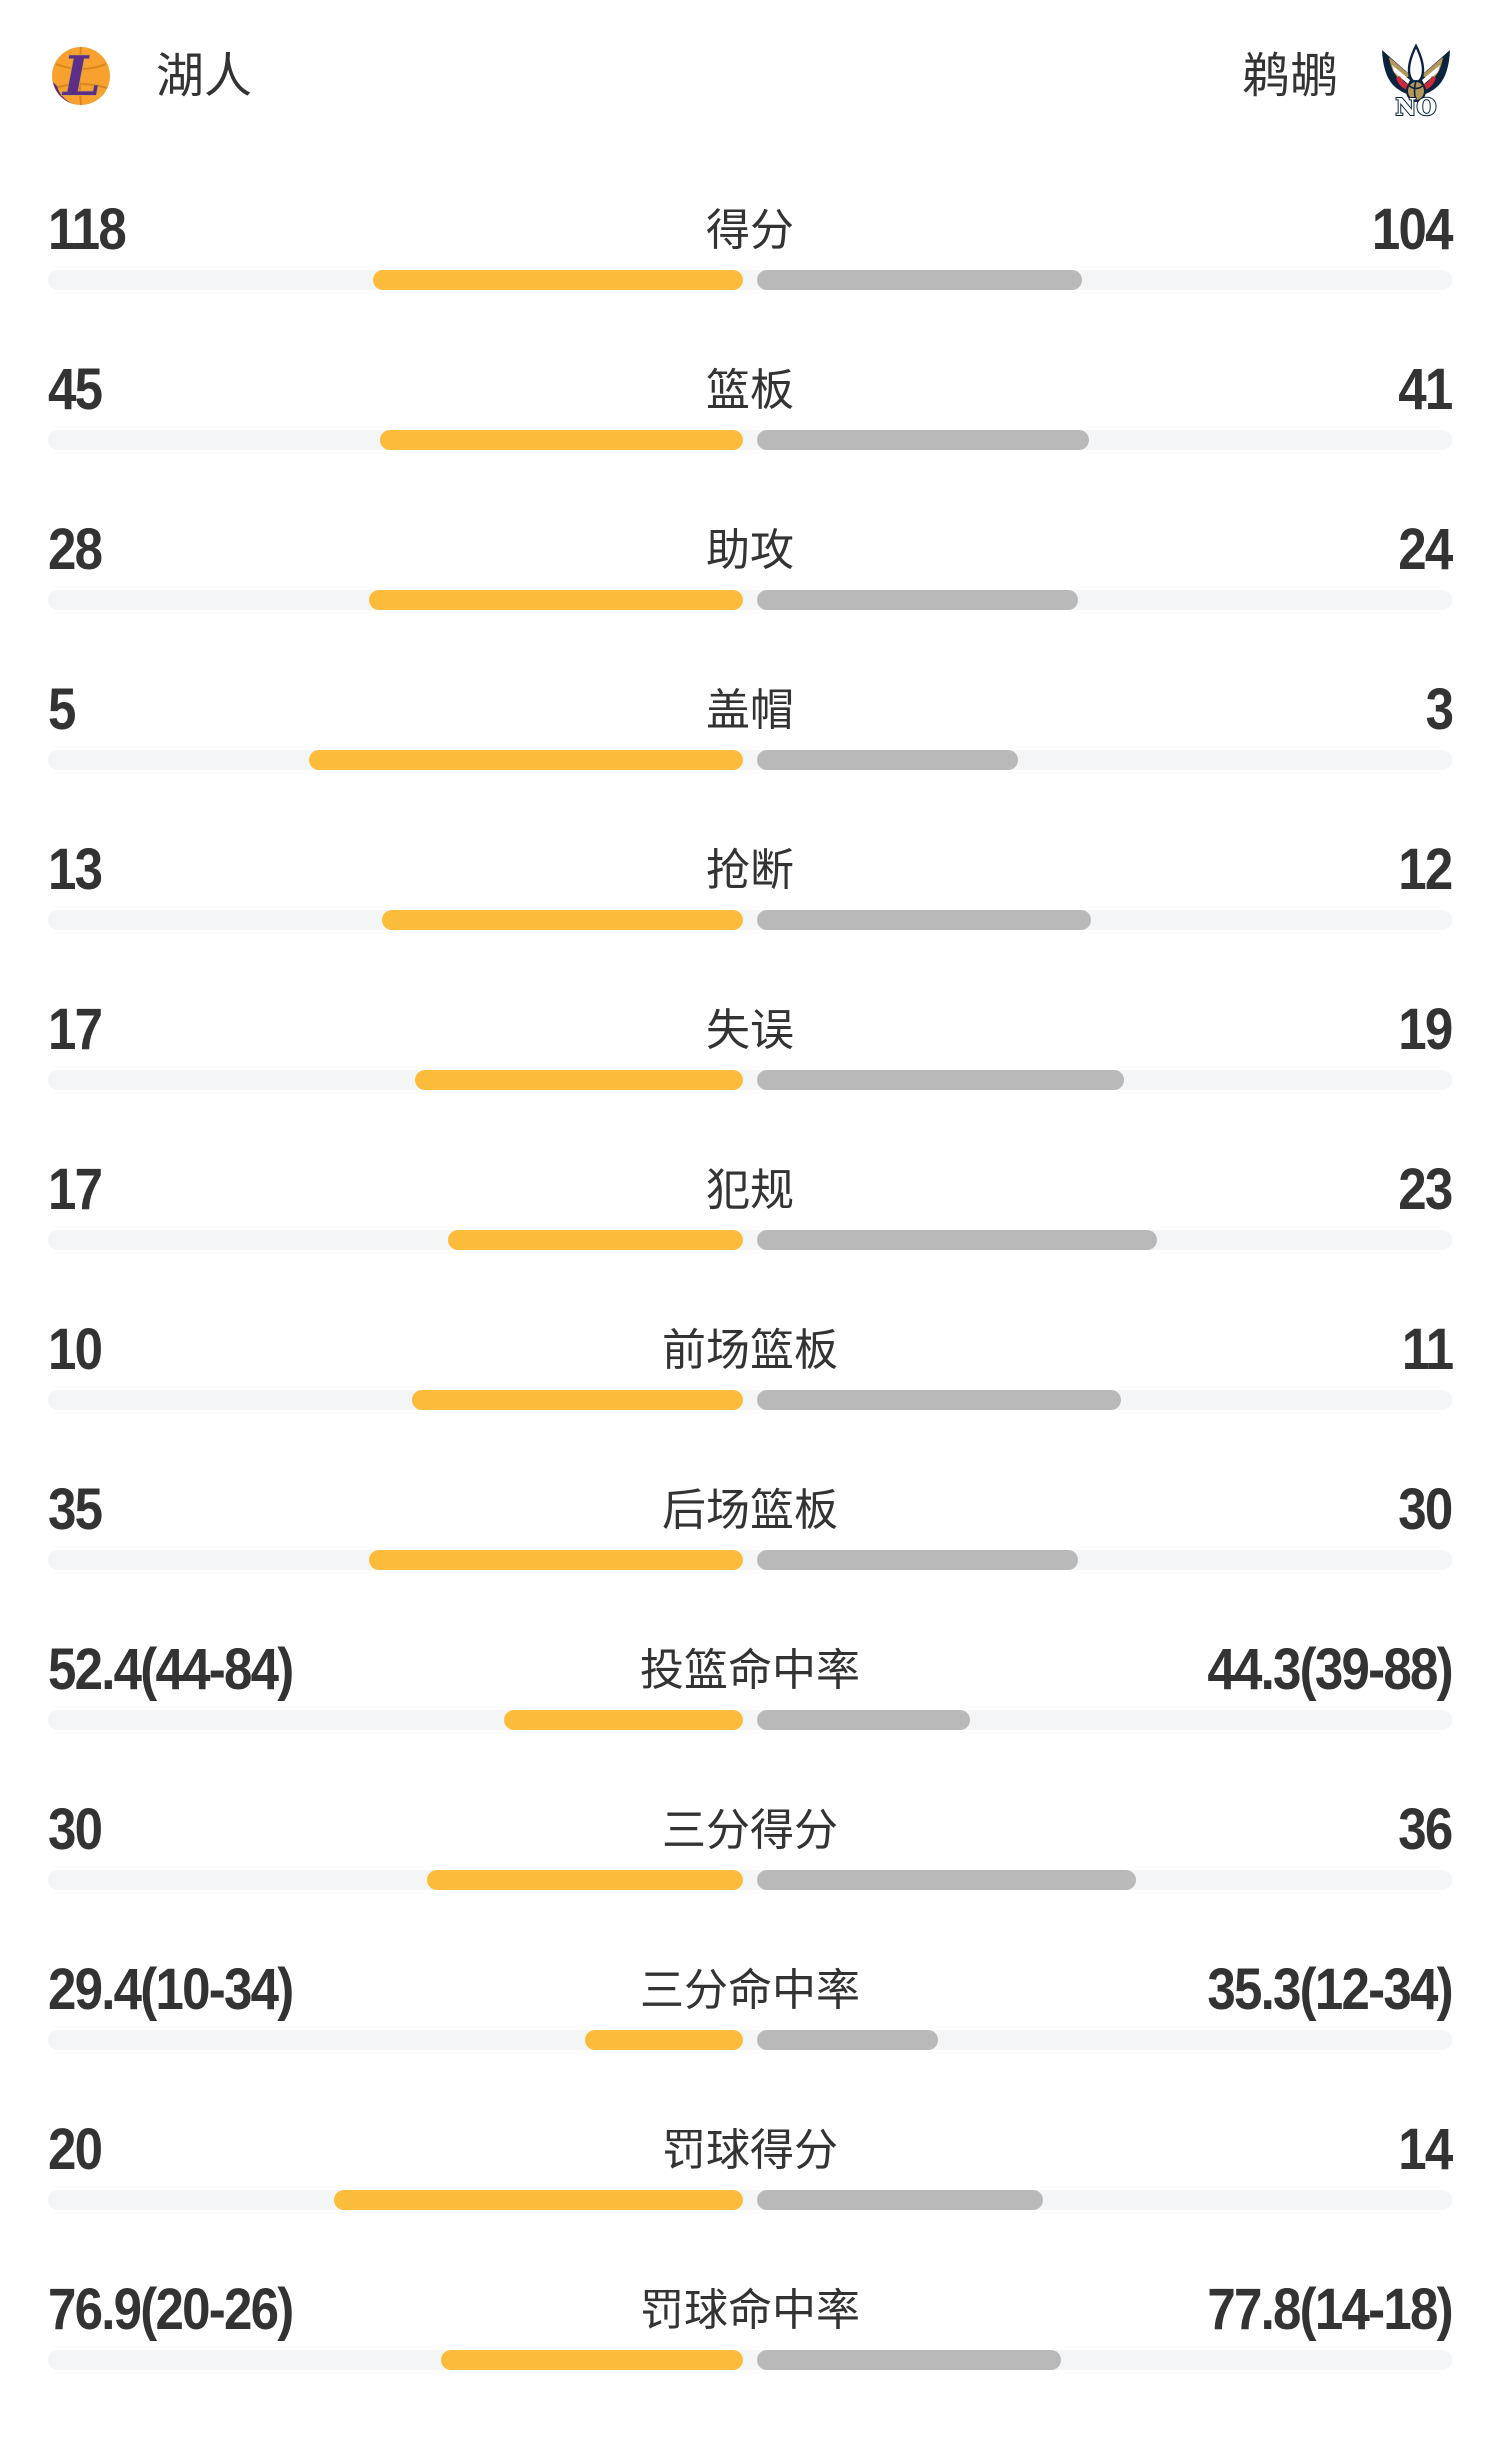 The image size is (1500, 2442). I want to click on home-value: 35, so click(75, 1509).